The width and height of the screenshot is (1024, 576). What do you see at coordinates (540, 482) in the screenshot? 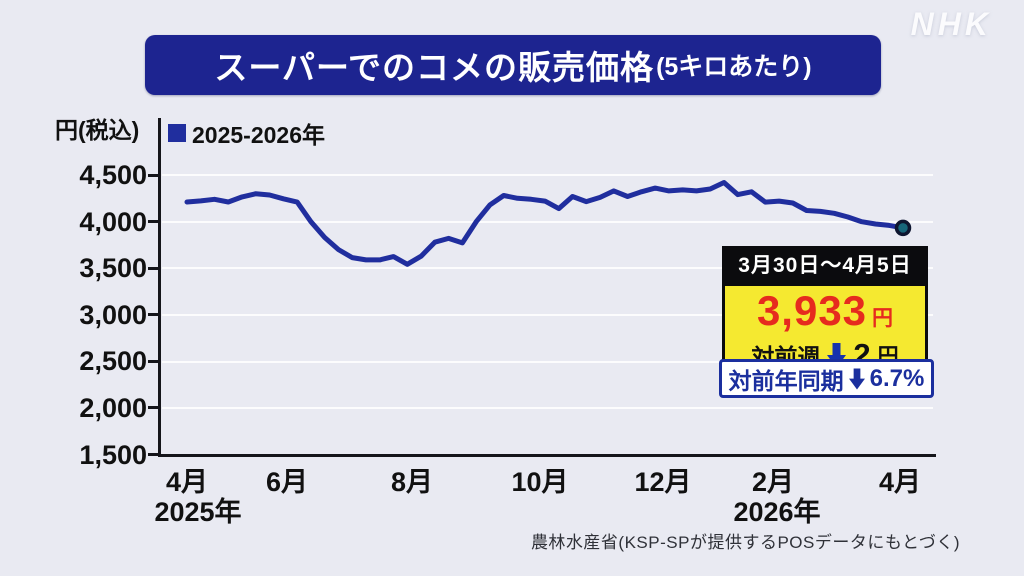
I see `x-axis-tick-label: 10月` at bounding box center [540, 482].